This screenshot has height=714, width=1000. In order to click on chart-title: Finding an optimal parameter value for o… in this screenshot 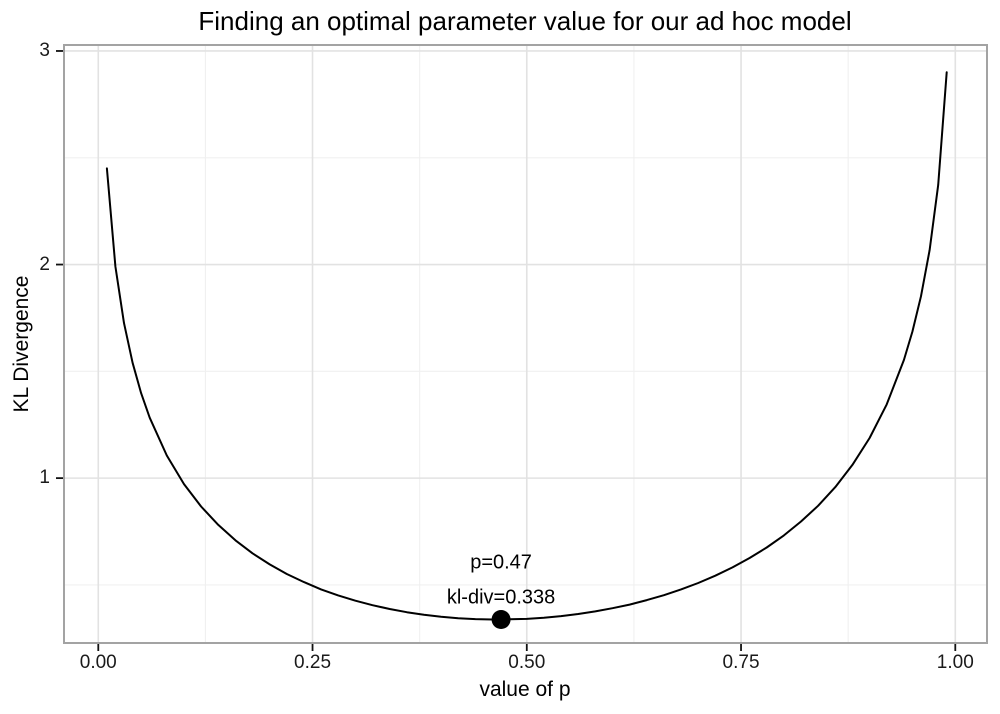, I will do `click(525, 21)`.